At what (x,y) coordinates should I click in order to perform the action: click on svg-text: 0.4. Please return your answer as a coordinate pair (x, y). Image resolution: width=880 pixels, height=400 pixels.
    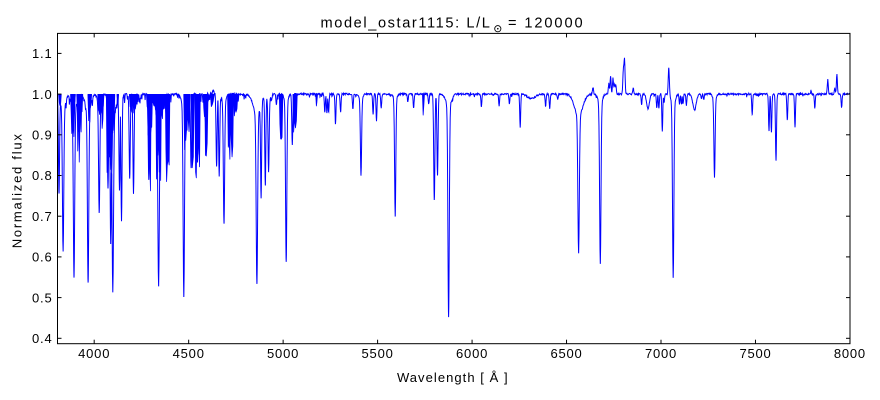
    Looking at the image, I should click on (42, 338).